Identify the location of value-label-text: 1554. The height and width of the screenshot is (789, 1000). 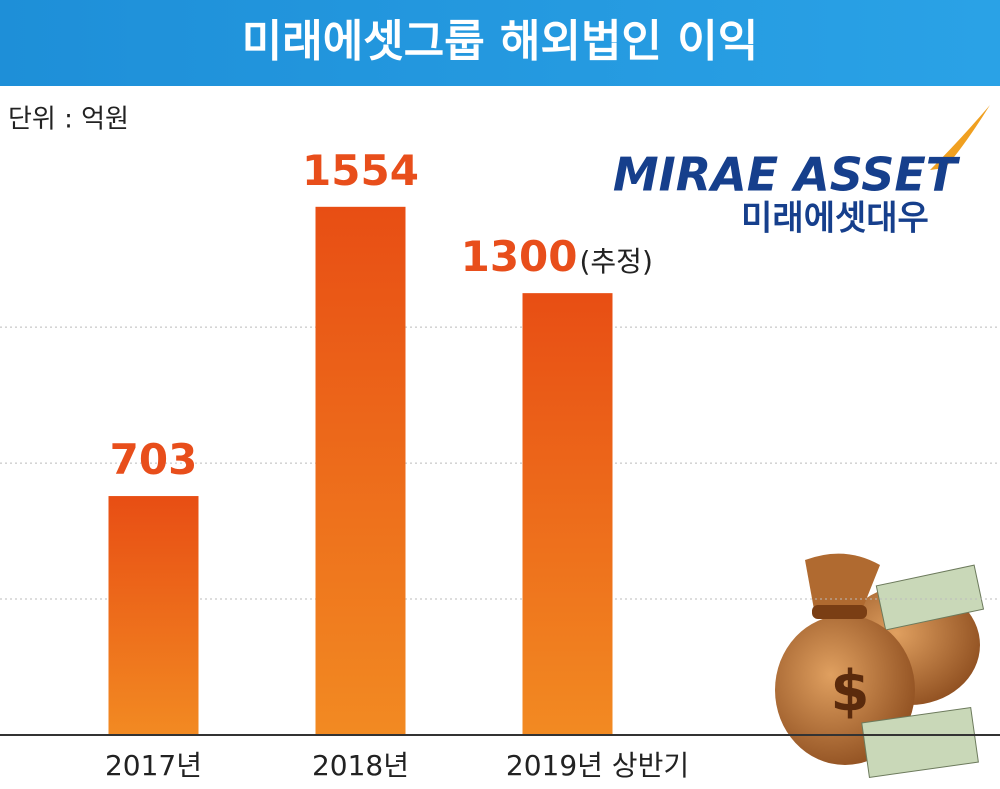
(360, 169).